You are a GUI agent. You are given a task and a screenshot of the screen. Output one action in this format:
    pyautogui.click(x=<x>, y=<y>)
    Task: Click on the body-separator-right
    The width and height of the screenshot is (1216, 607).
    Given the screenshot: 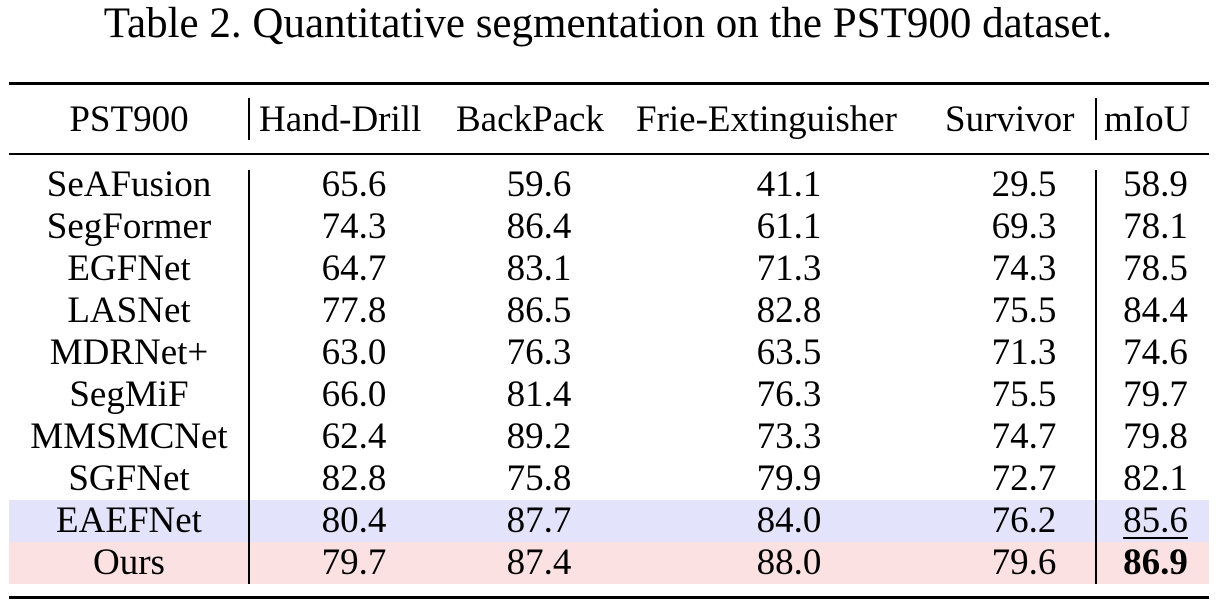 What is the action you would take?
    pyautogui.click(x=1096, y=377)
    